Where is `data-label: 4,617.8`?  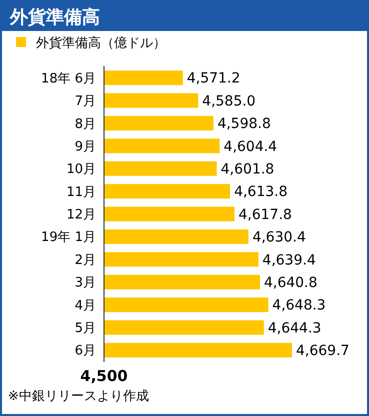
data-label: 4,617.8 is located at coordinates (265, 214).